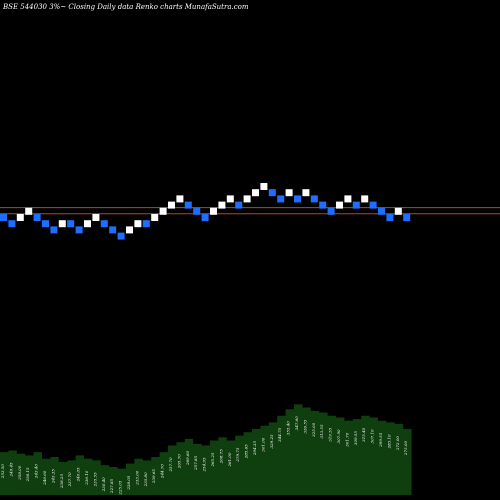 Image resolution: width=500 pixels, height=500 pixels. Describe the element at coordinates (19, 472) in the screenshot. I see `volume-label: 258.00` at that location.